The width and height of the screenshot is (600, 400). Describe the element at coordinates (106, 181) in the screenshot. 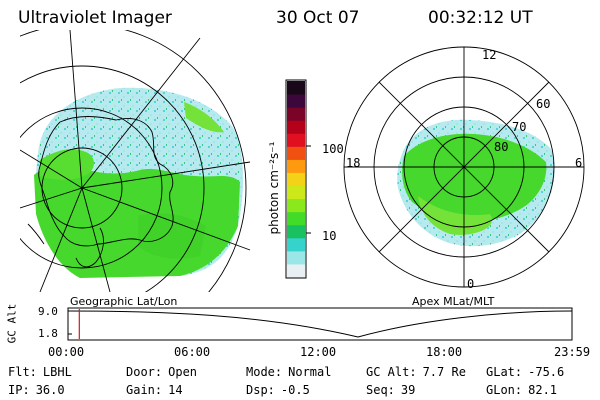

I see `antarctica-outline` at that location.